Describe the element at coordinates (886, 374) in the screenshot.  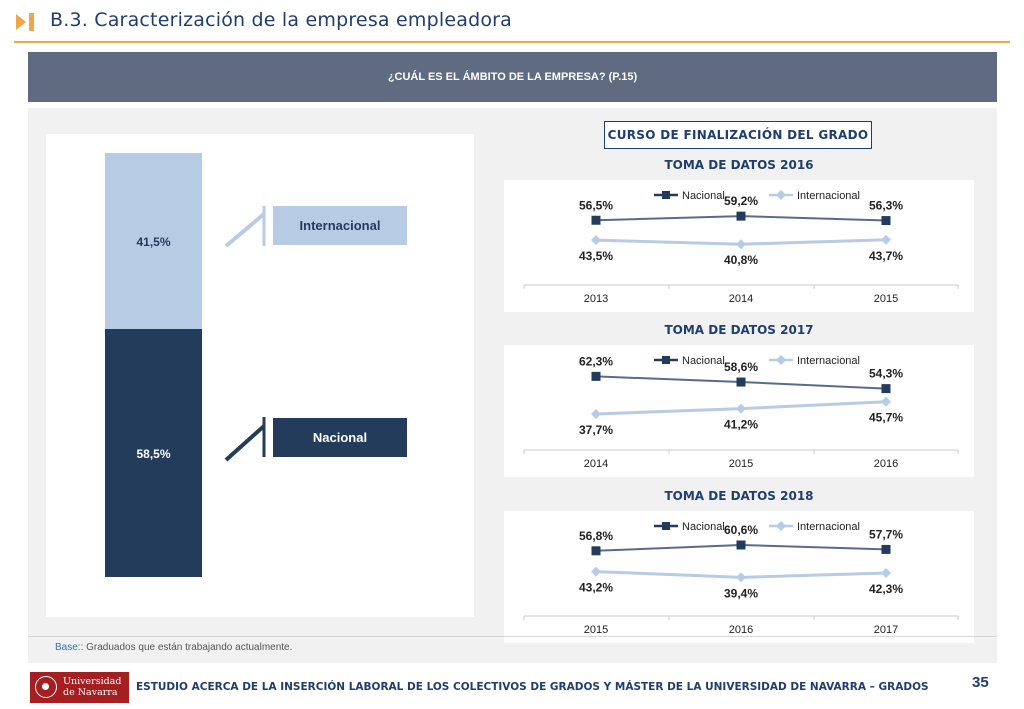
I see `data-label-nacional: 54,3%` at that location.